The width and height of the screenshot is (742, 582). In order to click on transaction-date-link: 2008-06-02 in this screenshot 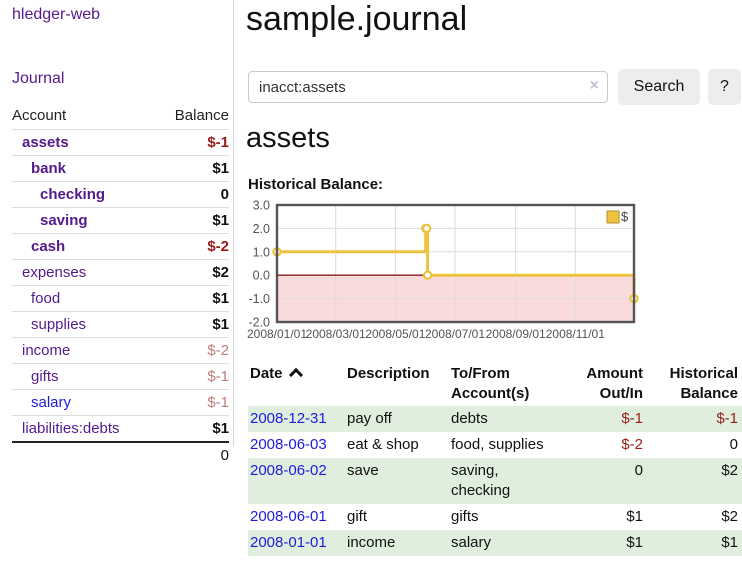, I will do `click(288, 470)`.